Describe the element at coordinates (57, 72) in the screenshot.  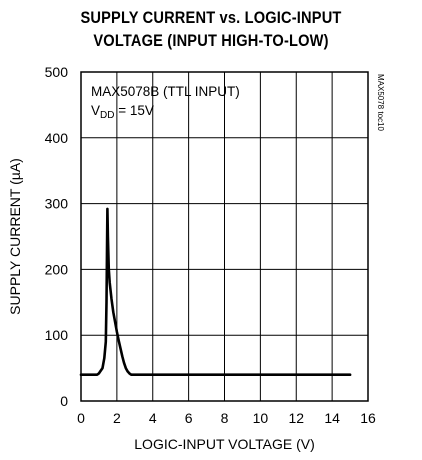
I see `y-tick-label: 500` at that location.